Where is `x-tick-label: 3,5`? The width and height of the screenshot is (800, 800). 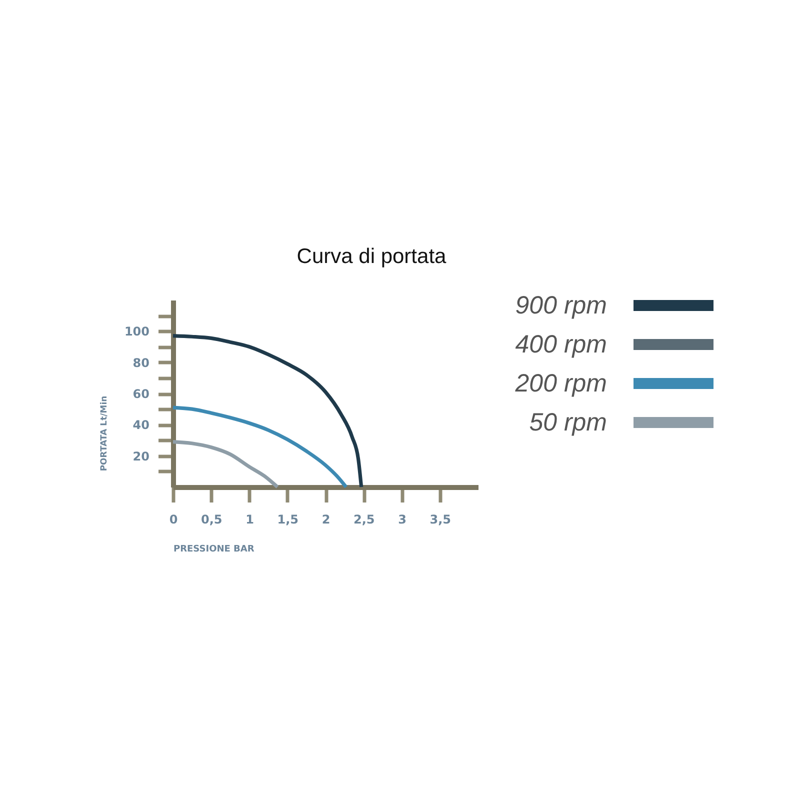
x-tick-label: 3,5 is located at coordinates (441, 519).